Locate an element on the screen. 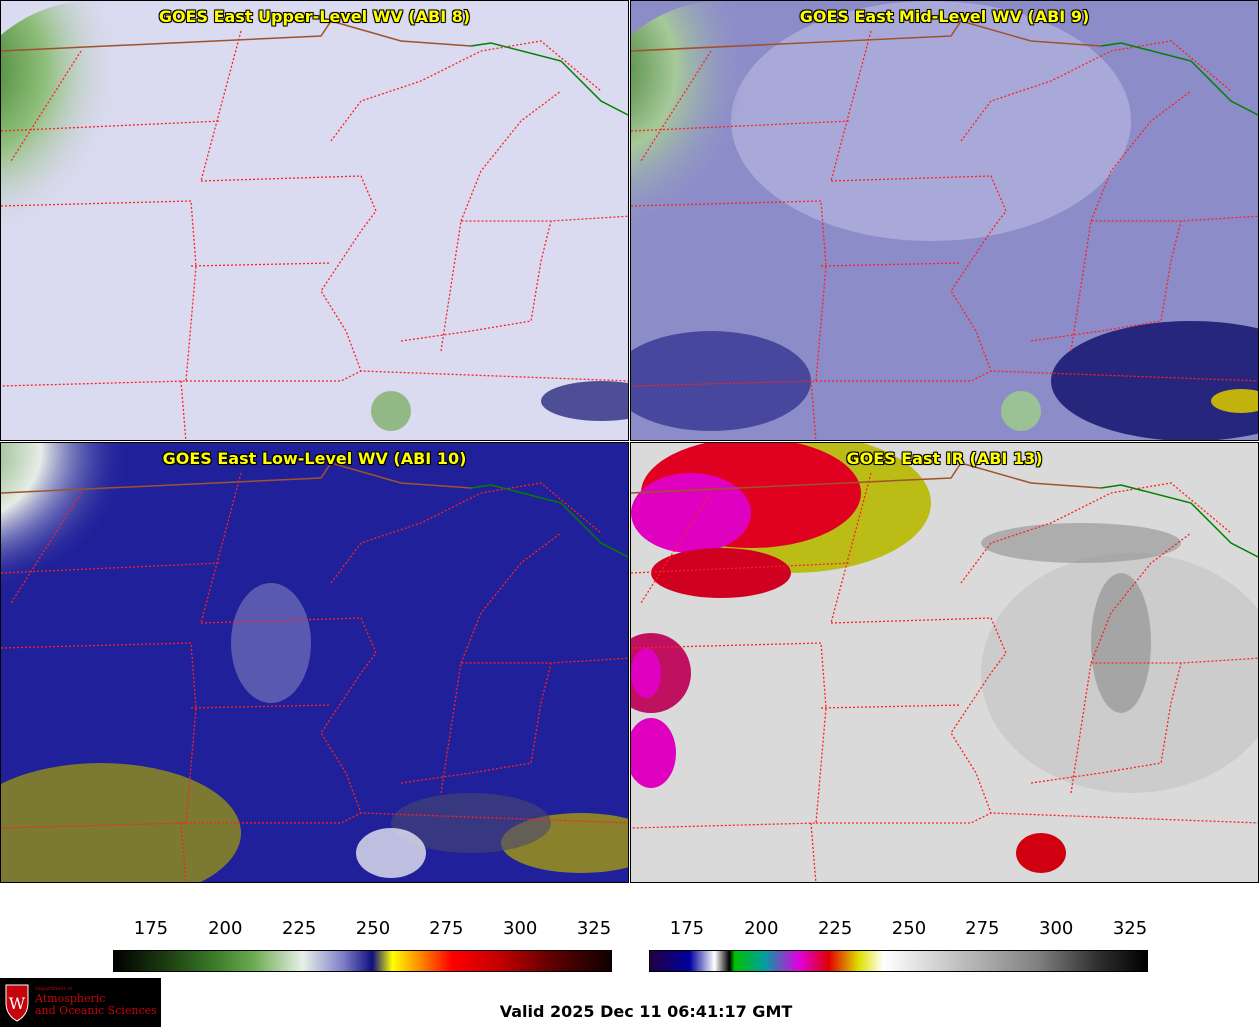 This screenshot has height=1027, width=1260. panel-title: GOES East IR (ABI 13) is located at coordinates (944, 458).